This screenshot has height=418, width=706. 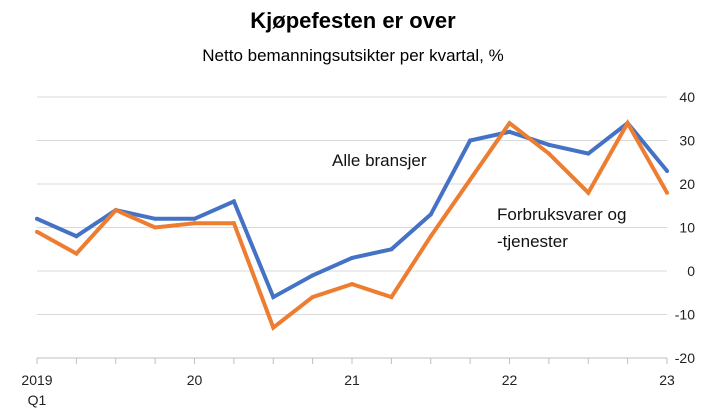 I want to click on series-labels: Alle bransjer Forbruksvarer og -tjenester, so click(x=479, y=201).